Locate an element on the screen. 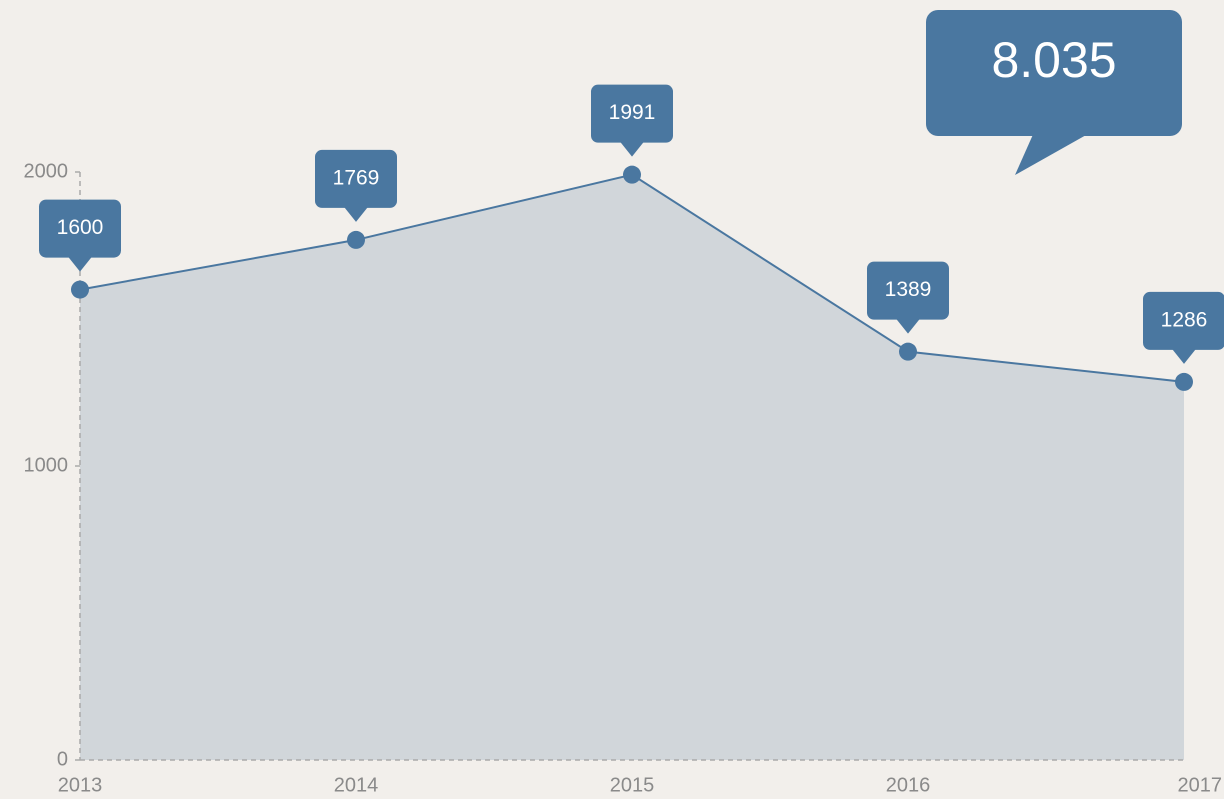 The image size is (1224, 799). value-label: 1600 is located at coordinates (80, 235).